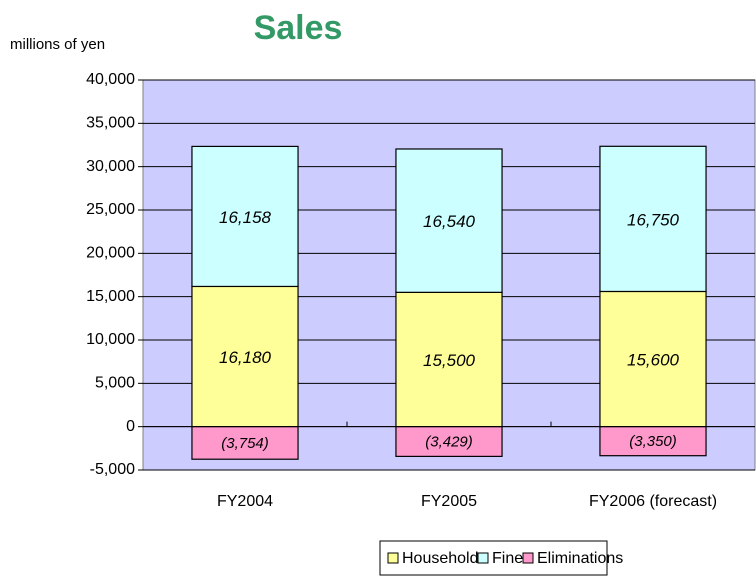 The height and width of the screenshot is (580, 756). I want to click on data-label: 16,158, so click(245, 217).